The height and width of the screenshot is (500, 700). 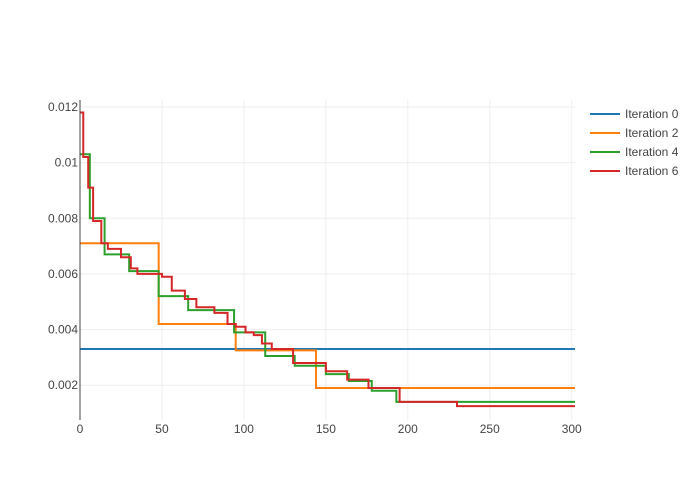 I want to click on y-tick-label: 0.006, so click(x=63, y=274).